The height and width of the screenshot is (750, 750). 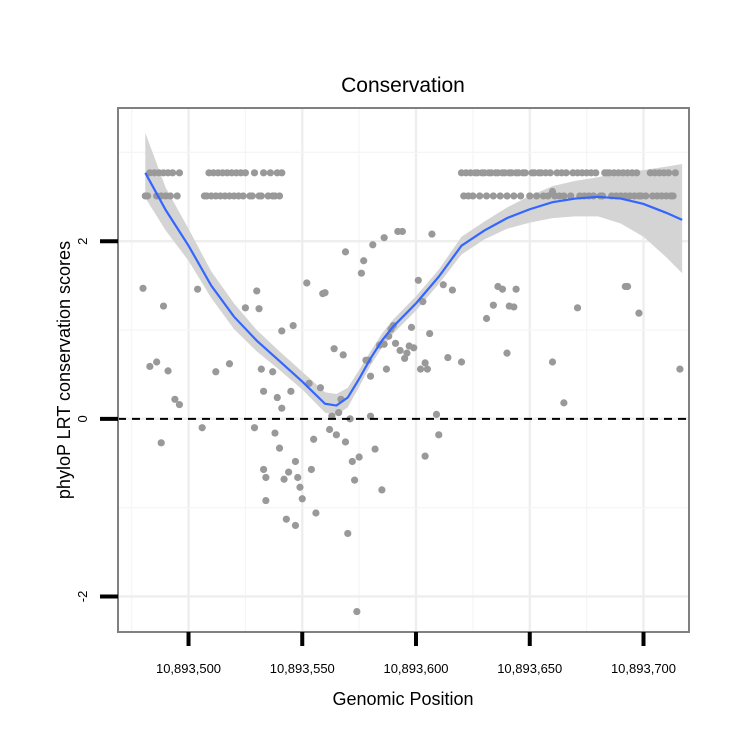 I want to click on x-tick-label: 10,893,700, so click(x=643, y=668).